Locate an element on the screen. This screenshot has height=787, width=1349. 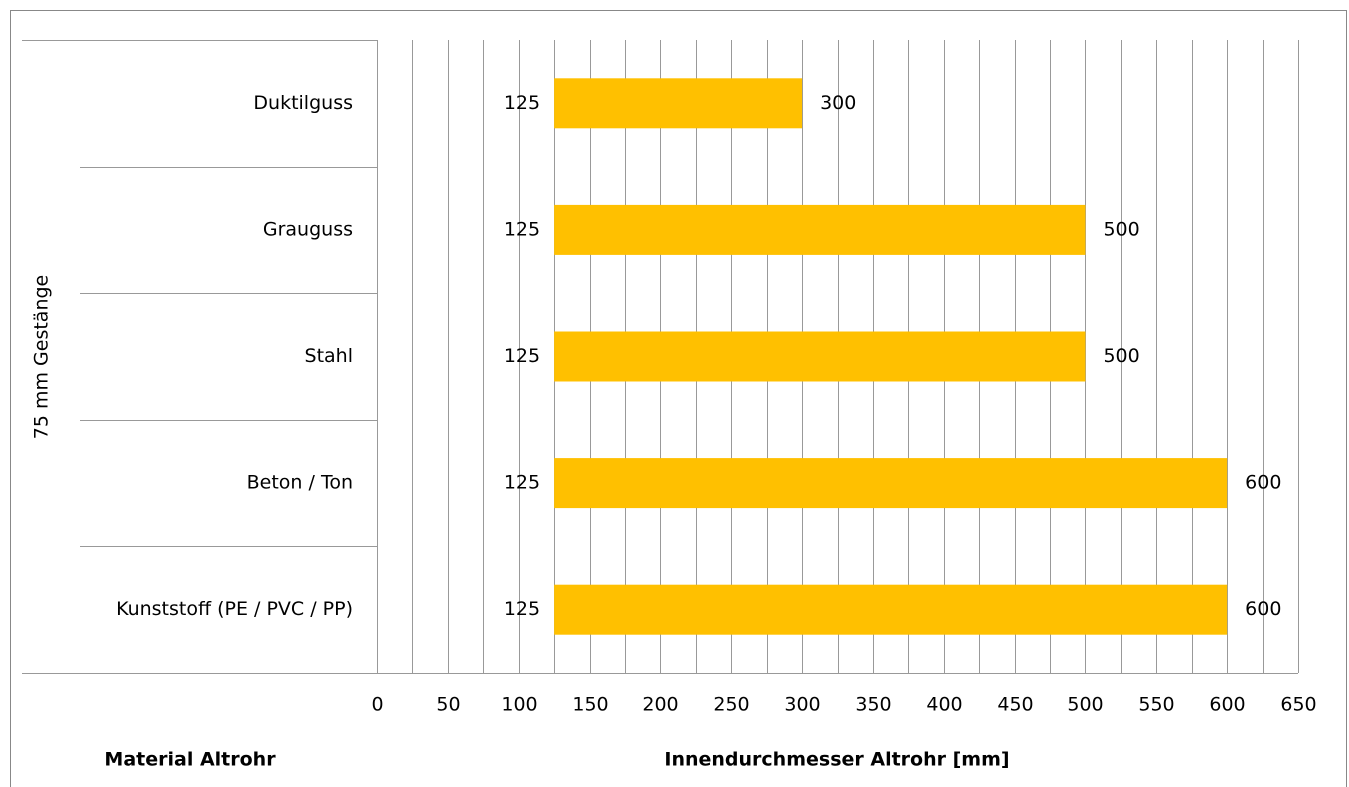
category-label: Kunststoff (PE / PVC / PP) is located at coordinates (234, 609).